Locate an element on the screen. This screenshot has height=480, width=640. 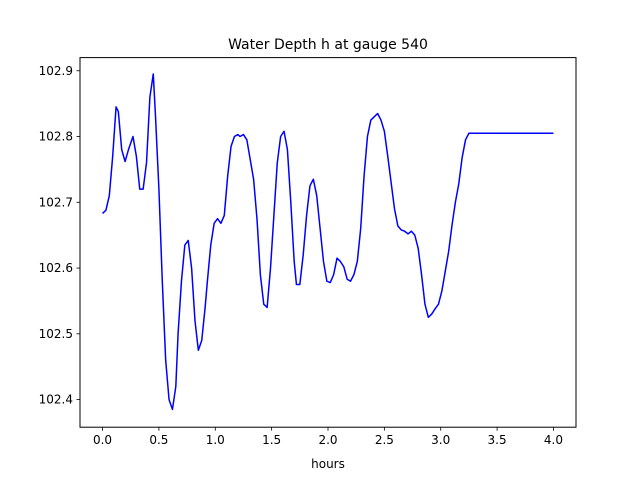
x-tick-label: 2.5 is located at coordinates (384, 440).